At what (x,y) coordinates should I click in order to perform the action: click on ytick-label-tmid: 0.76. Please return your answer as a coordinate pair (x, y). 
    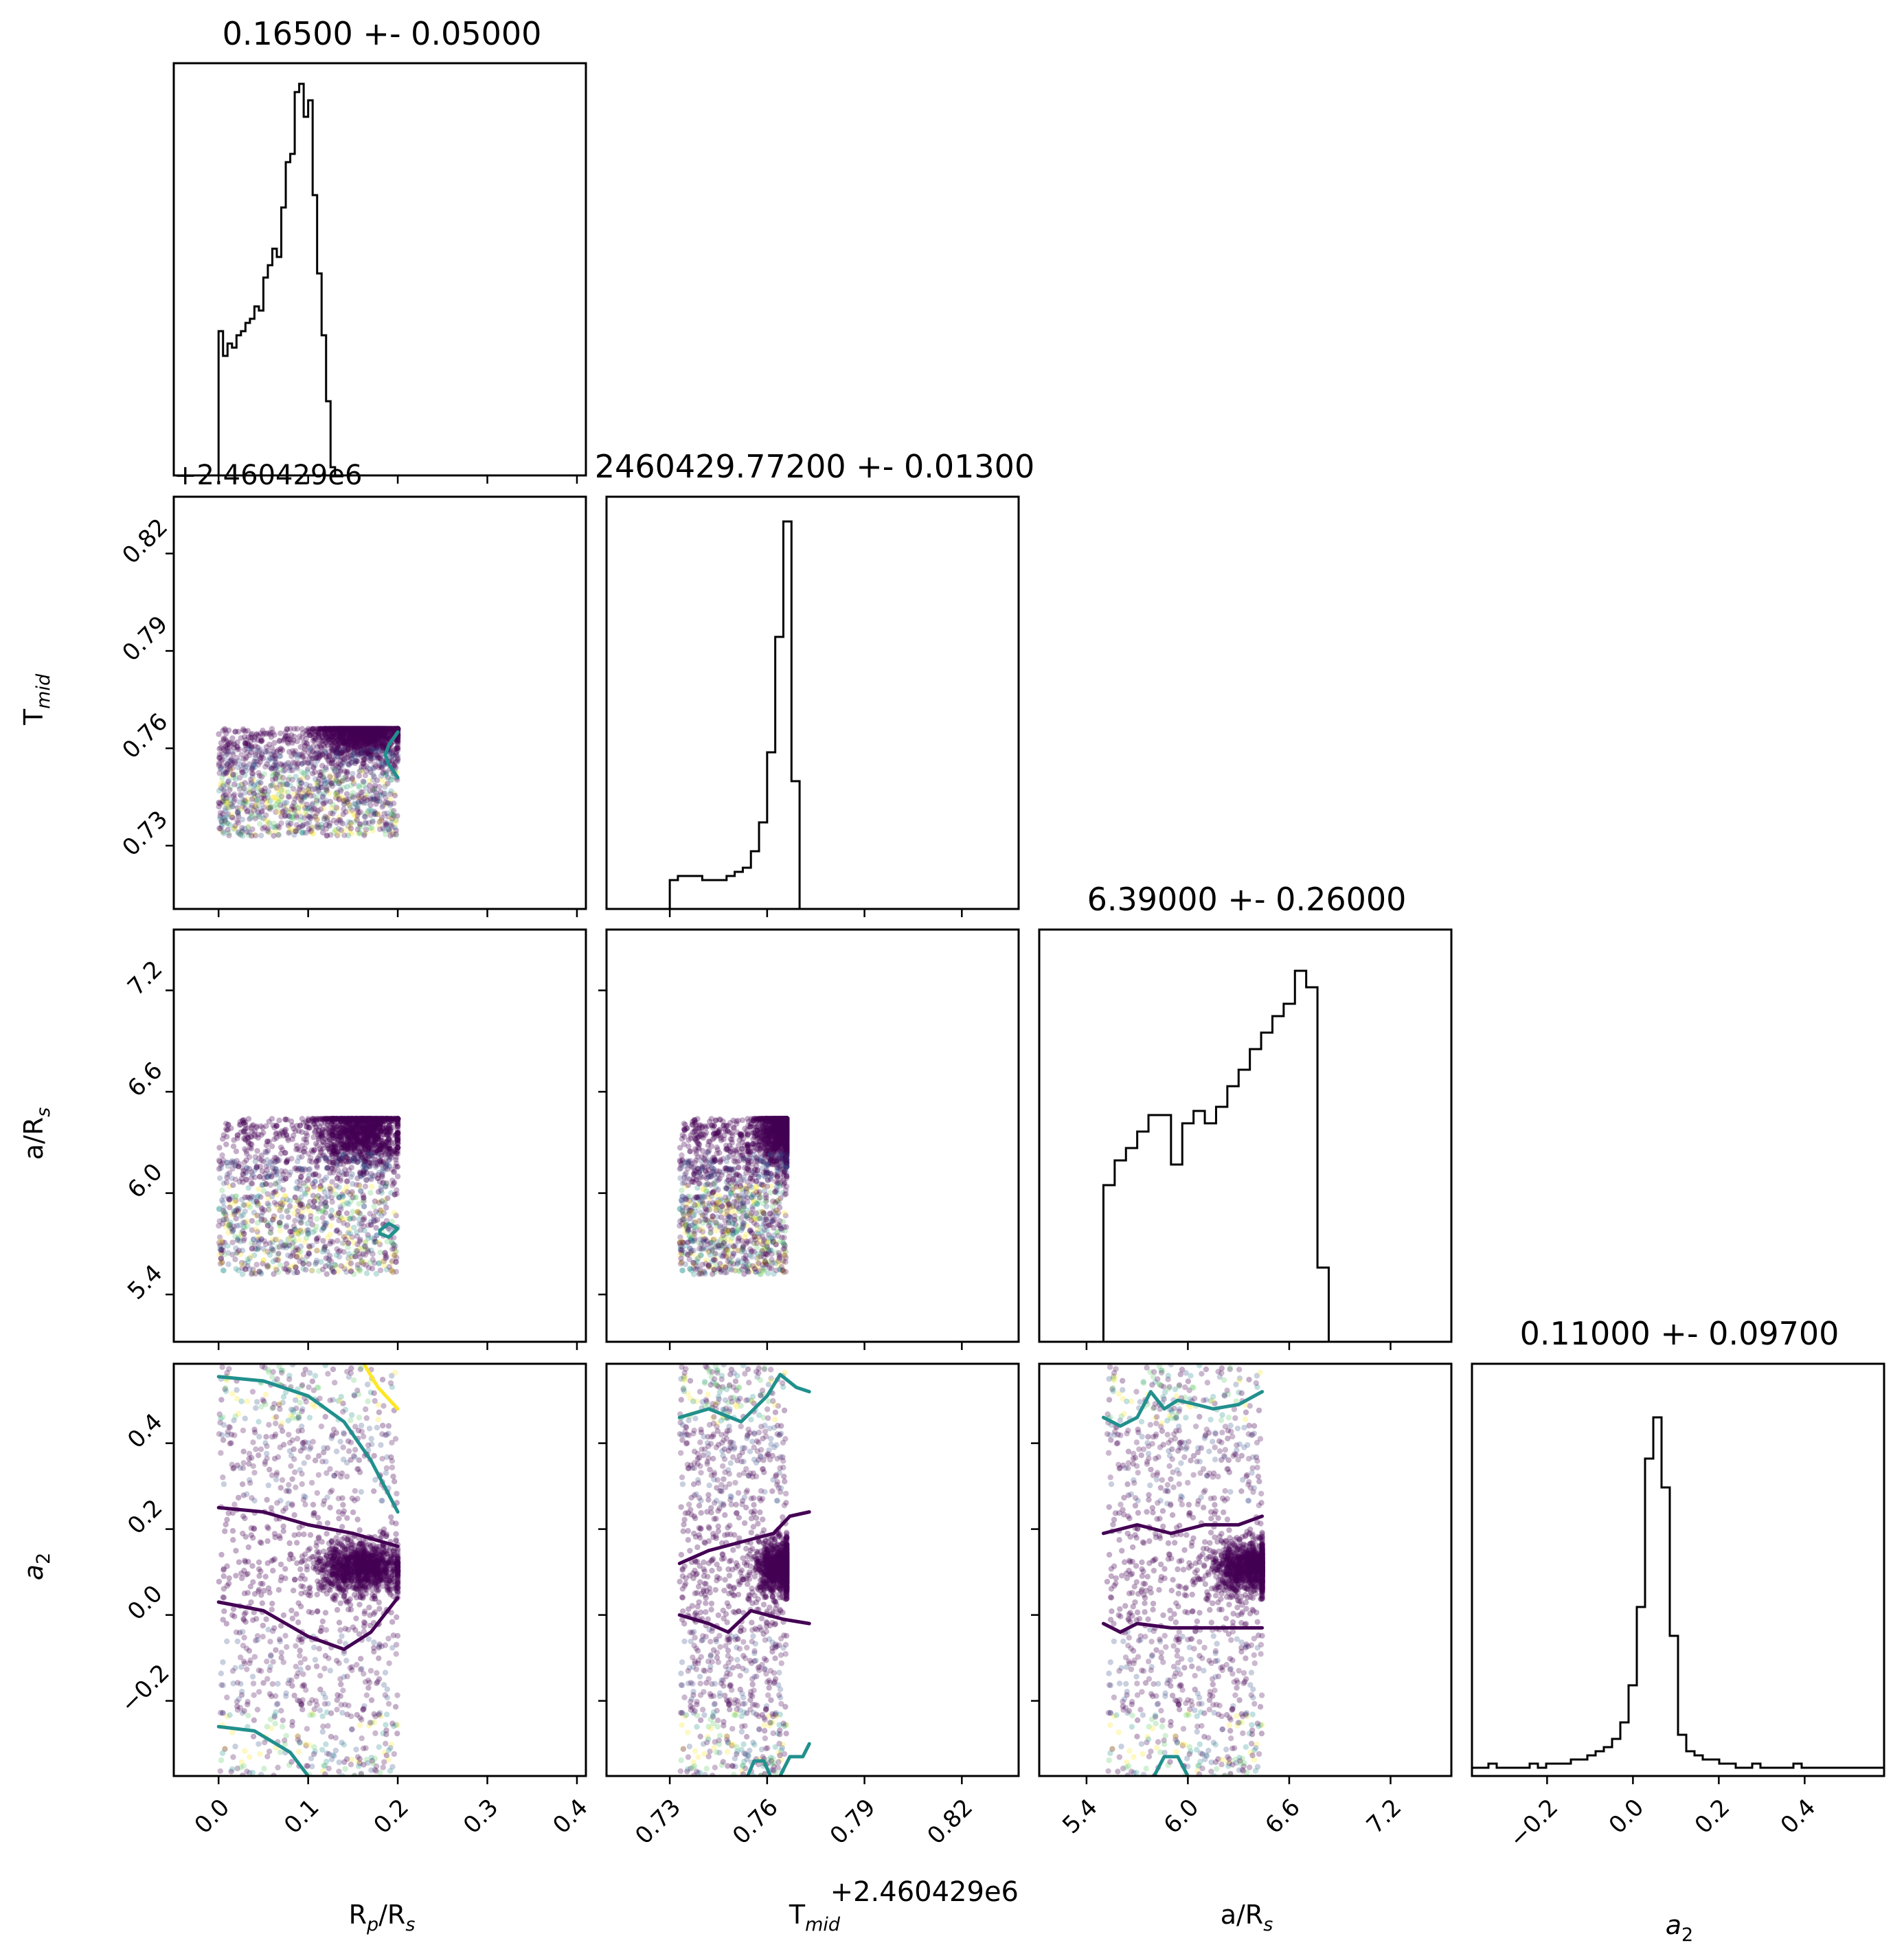
    Looking at the image, I should click on (145, 736).